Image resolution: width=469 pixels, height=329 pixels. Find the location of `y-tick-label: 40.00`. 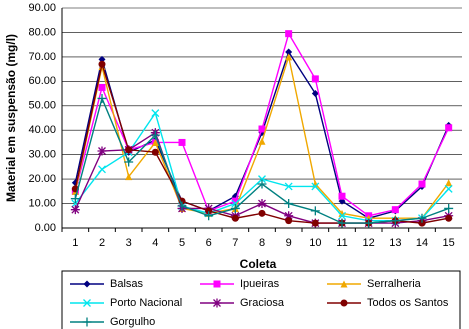

y-tick-label: 40.00 is located at coordinates (42, 130).